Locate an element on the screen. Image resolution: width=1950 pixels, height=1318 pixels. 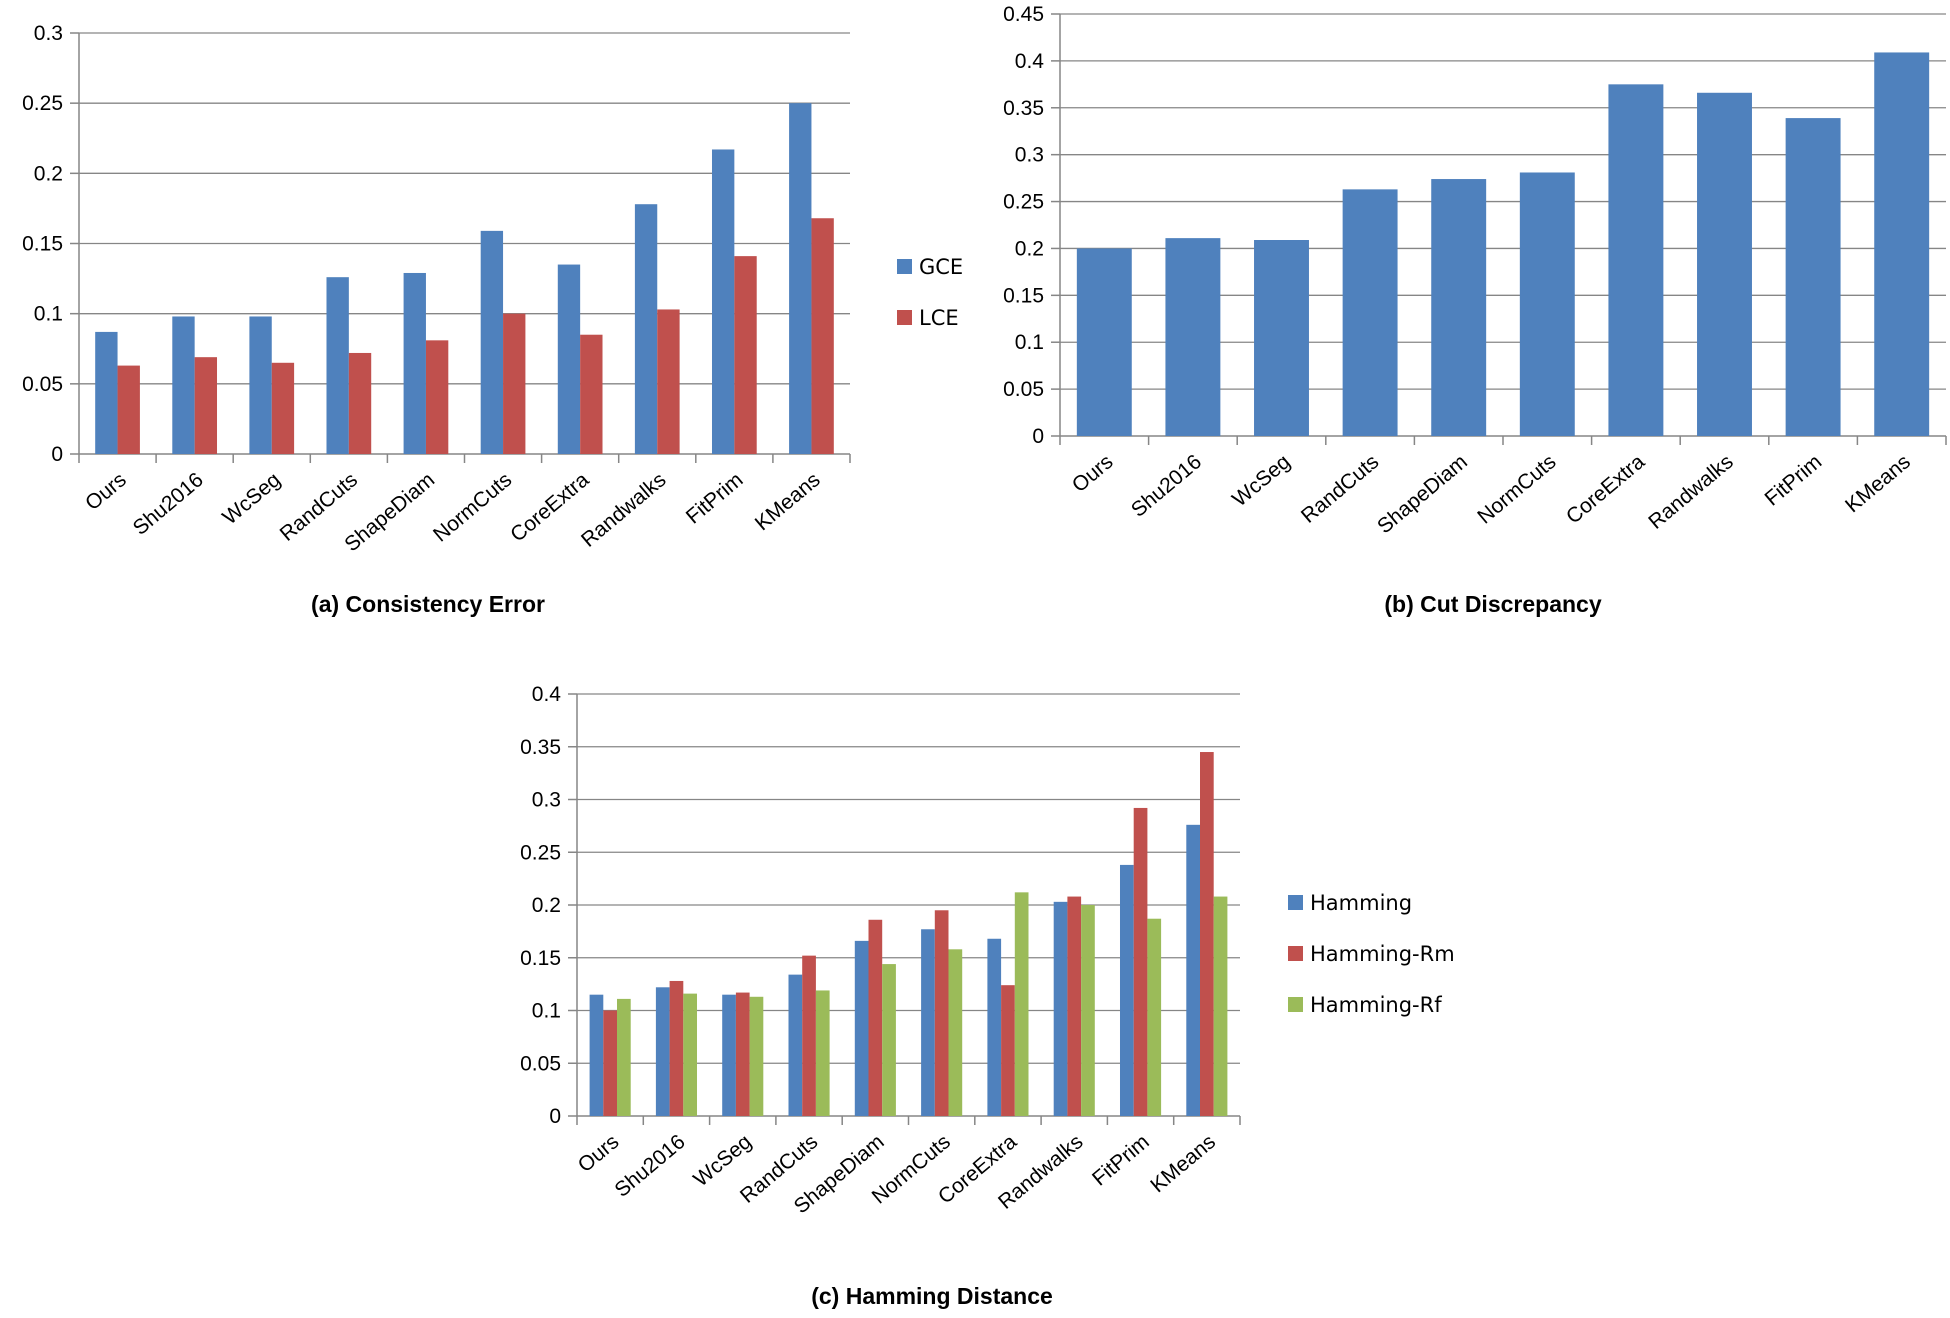
bar-hamming-rm-randwalks is located at coordinates (1074, 1006).